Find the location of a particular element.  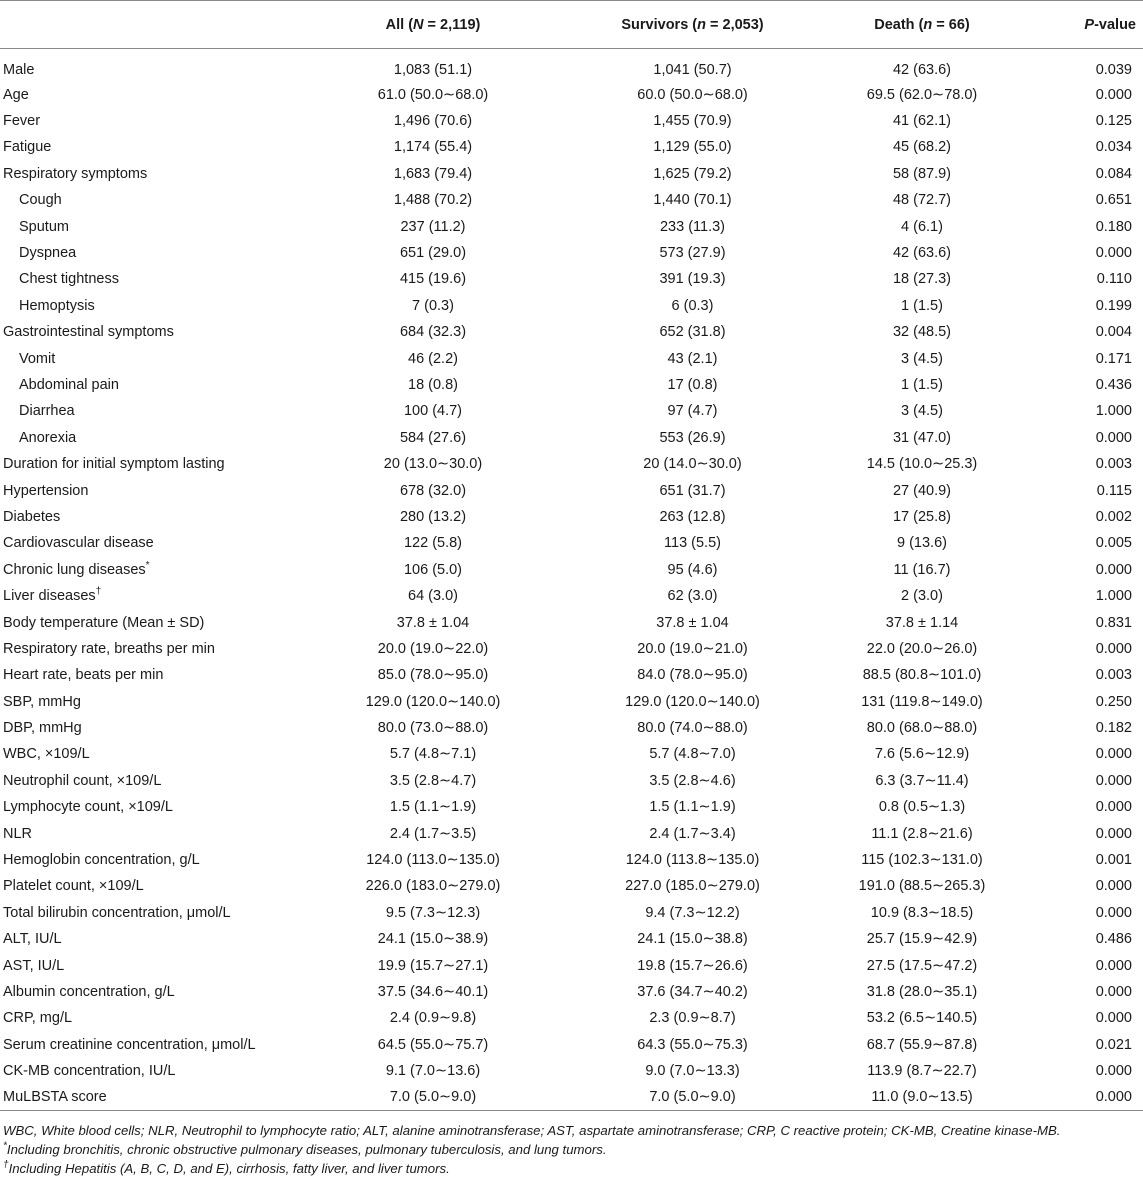

cell-all: 280 (13.2) is located at coordinates (433, 516).